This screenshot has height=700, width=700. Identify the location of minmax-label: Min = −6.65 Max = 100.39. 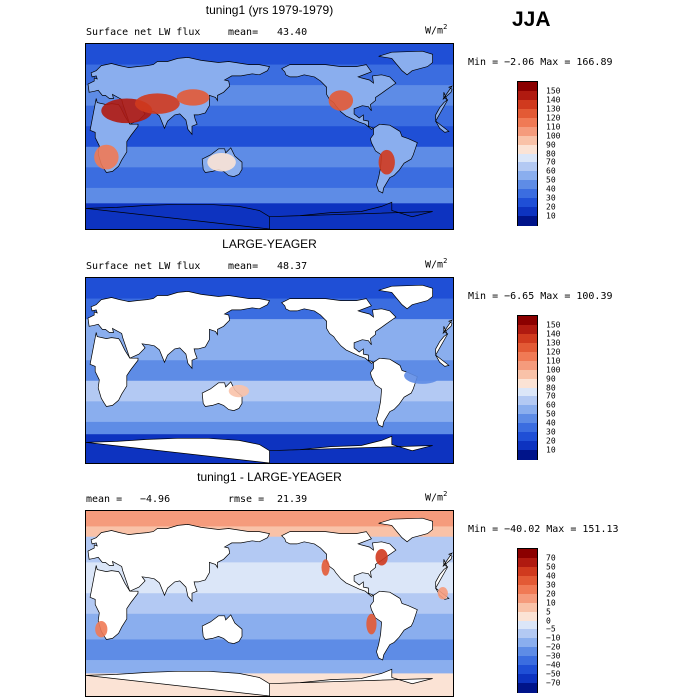
(540, 296).